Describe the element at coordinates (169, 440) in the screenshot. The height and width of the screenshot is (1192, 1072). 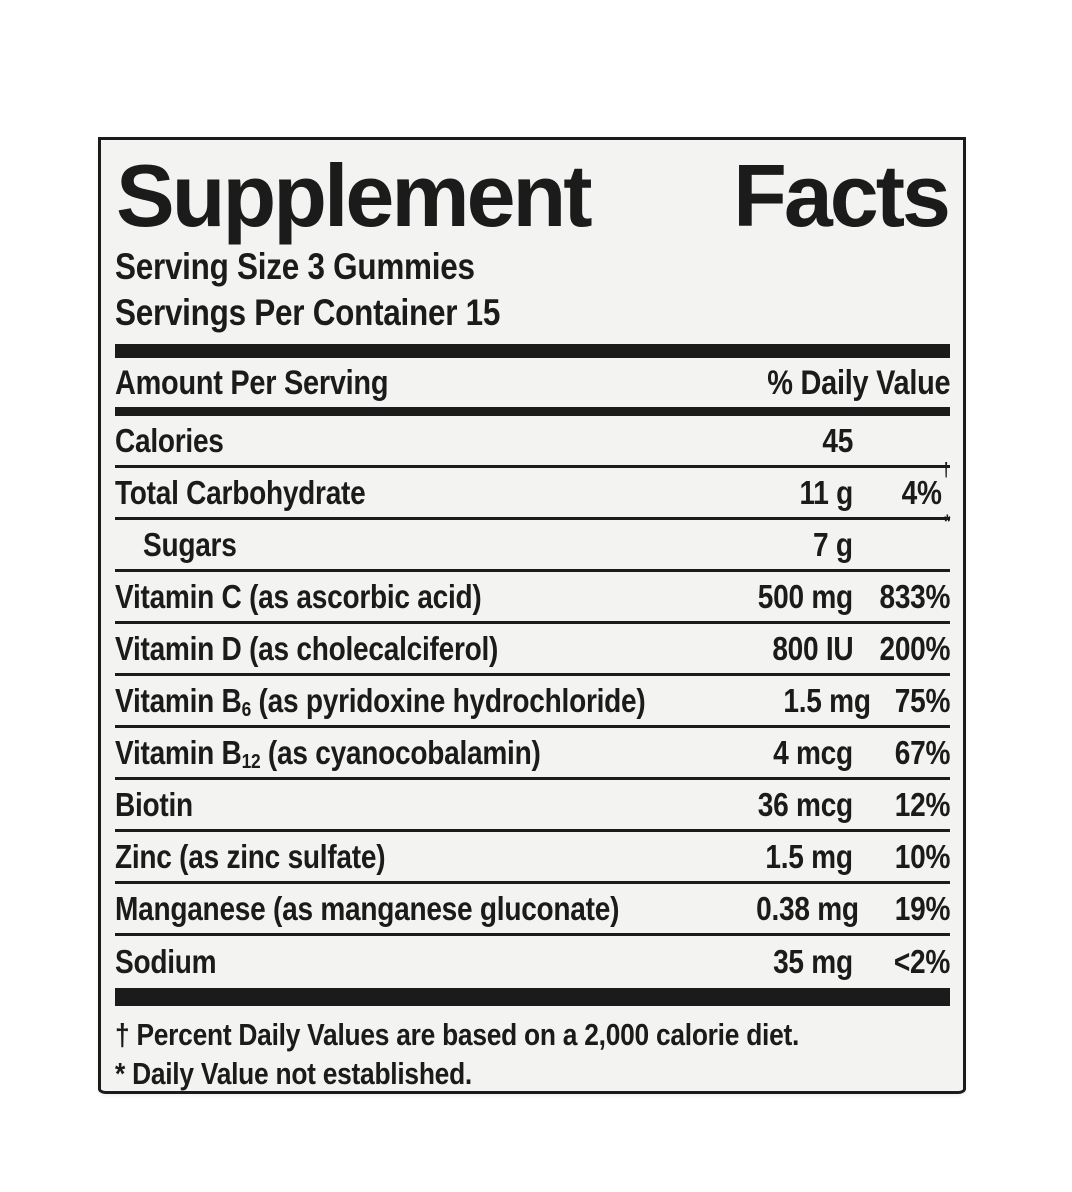
I see `nutrient-name: Calories` at that location.